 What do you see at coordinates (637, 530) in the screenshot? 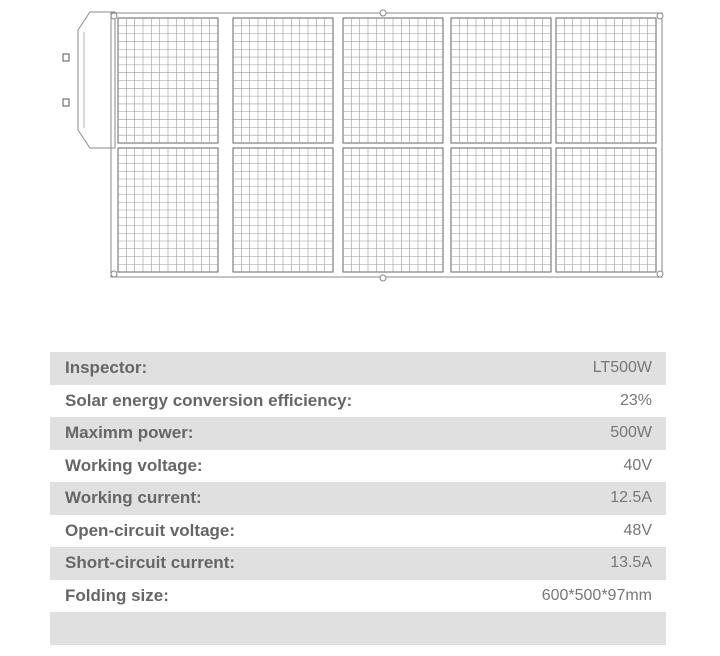
I see `spec-value: 48V` at bounding box center [637, 530].